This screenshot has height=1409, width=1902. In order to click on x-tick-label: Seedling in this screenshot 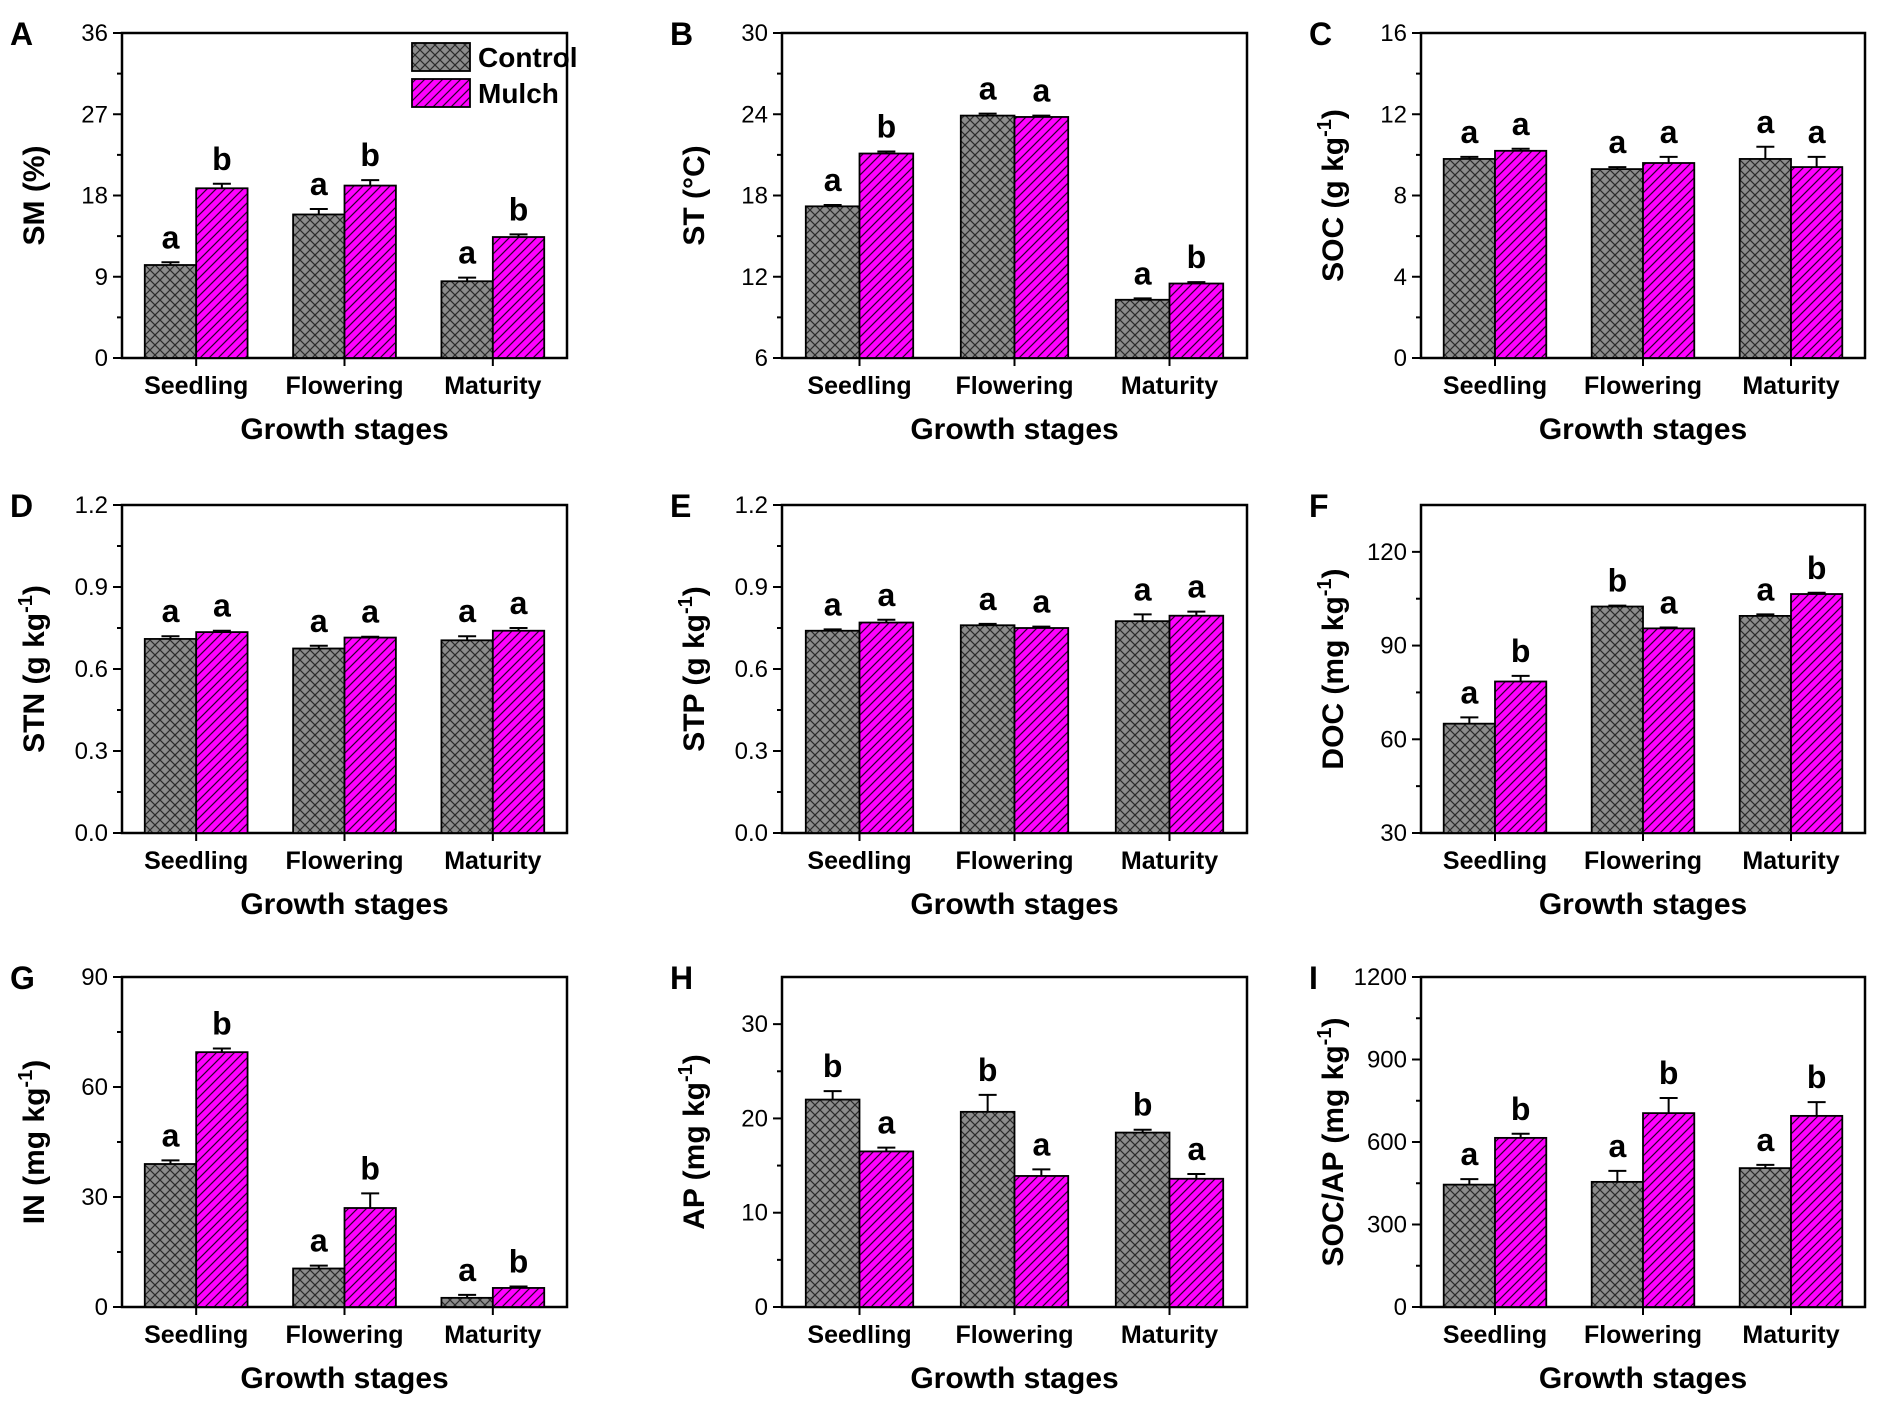, I will do `click(1495, 386)`.